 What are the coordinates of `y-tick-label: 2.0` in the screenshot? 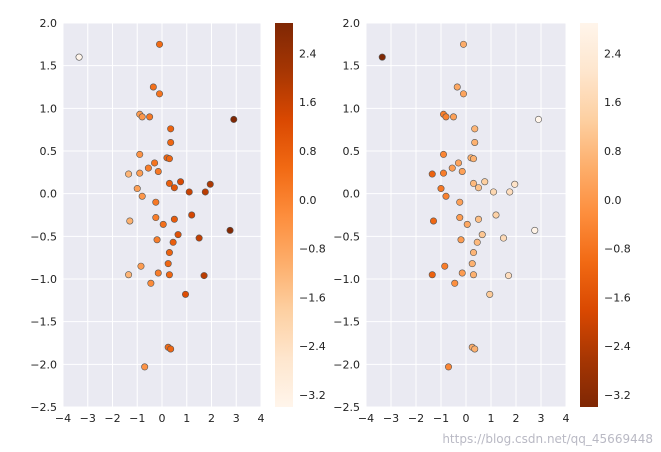 It's located at (49, 23).